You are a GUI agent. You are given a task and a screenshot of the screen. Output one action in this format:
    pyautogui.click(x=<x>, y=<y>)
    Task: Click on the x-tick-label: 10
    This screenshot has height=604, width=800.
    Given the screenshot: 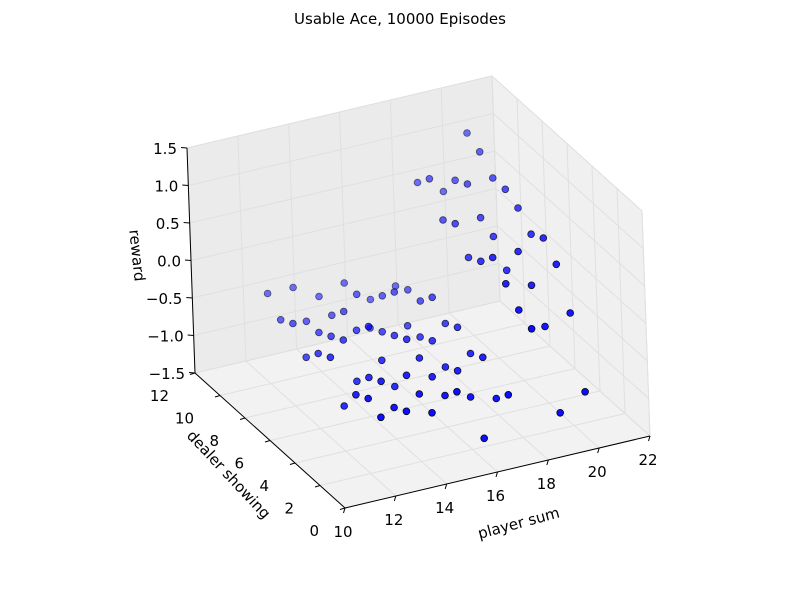 What is the action you would take?
    pyautogui.click(x=342, y=532)
    